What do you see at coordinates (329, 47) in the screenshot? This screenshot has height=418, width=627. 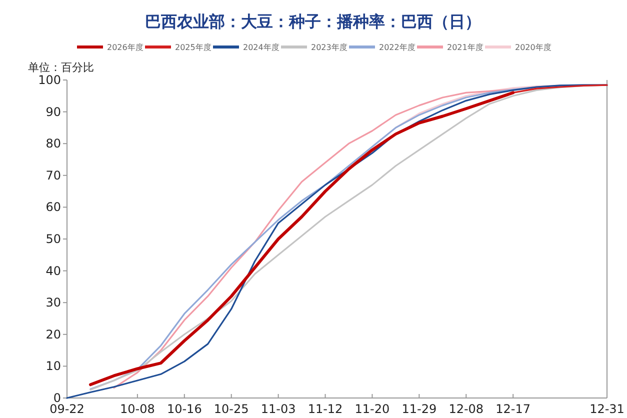 I see `legend-label: 2023年度` at bounding box center [329, 47].